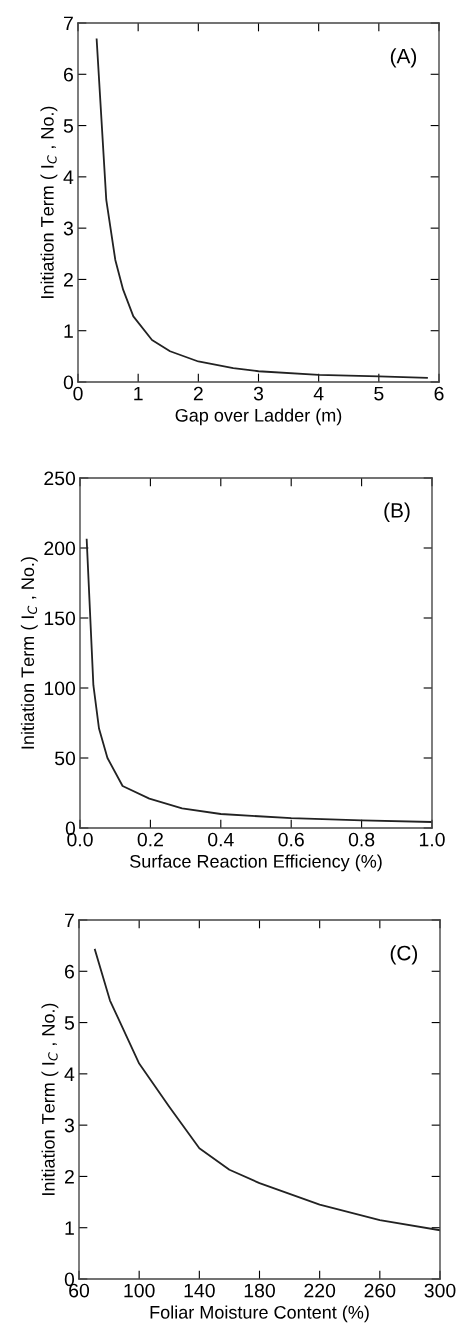  I want to click on x-tick-label: 1.0, so click(432, 839).